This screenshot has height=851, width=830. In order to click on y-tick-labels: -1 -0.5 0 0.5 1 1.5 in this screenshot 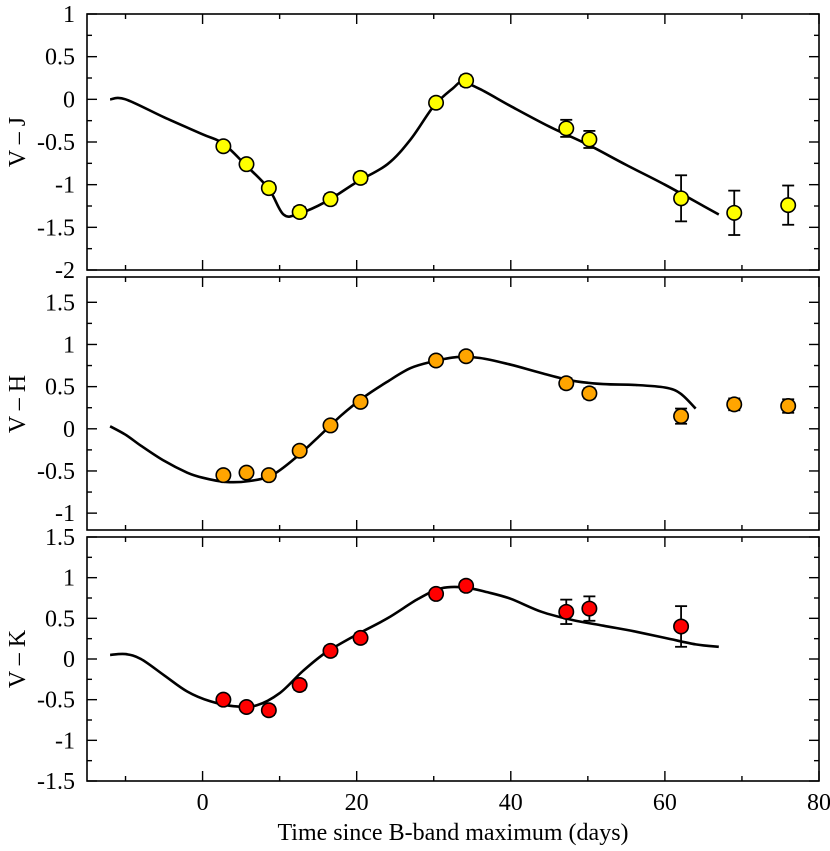, I will do `click(56, 408)`.